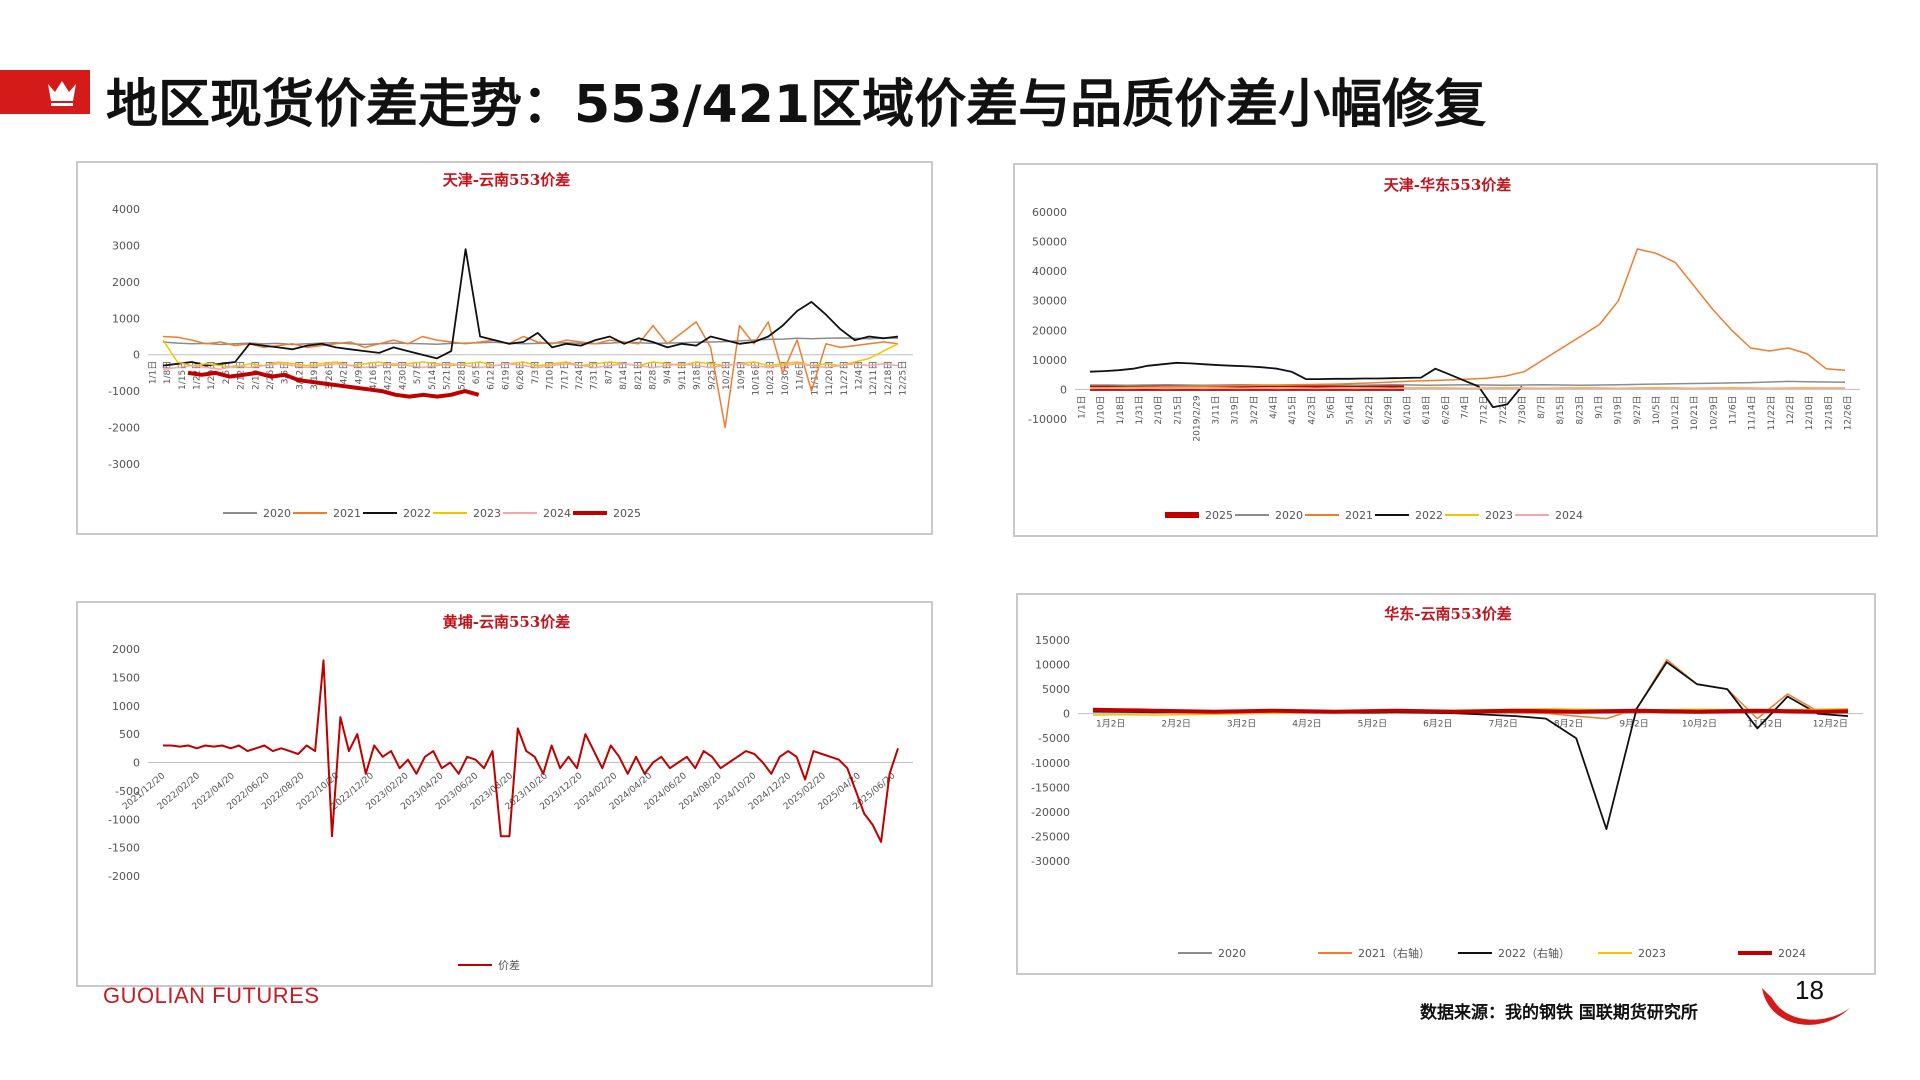 Image resolution: width=1920 pixels, height=1080 pixels. I want to click on x-tick-label: 3/26日, so click(329, 375).